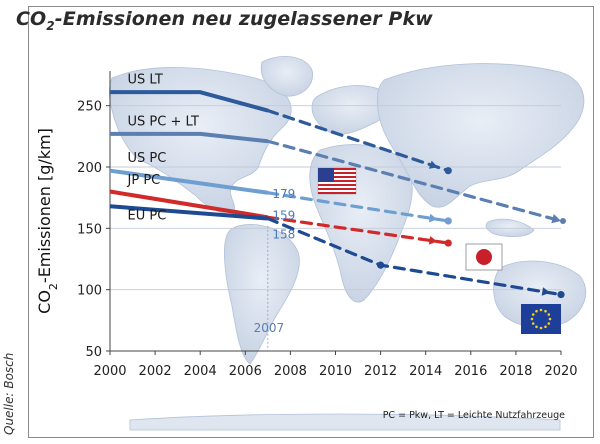 The image size is (600, 444). What do you see at coordinates (561, 294) in the screenshot?
I see `end-point-eu-pc` at bounding box center [561, 294].